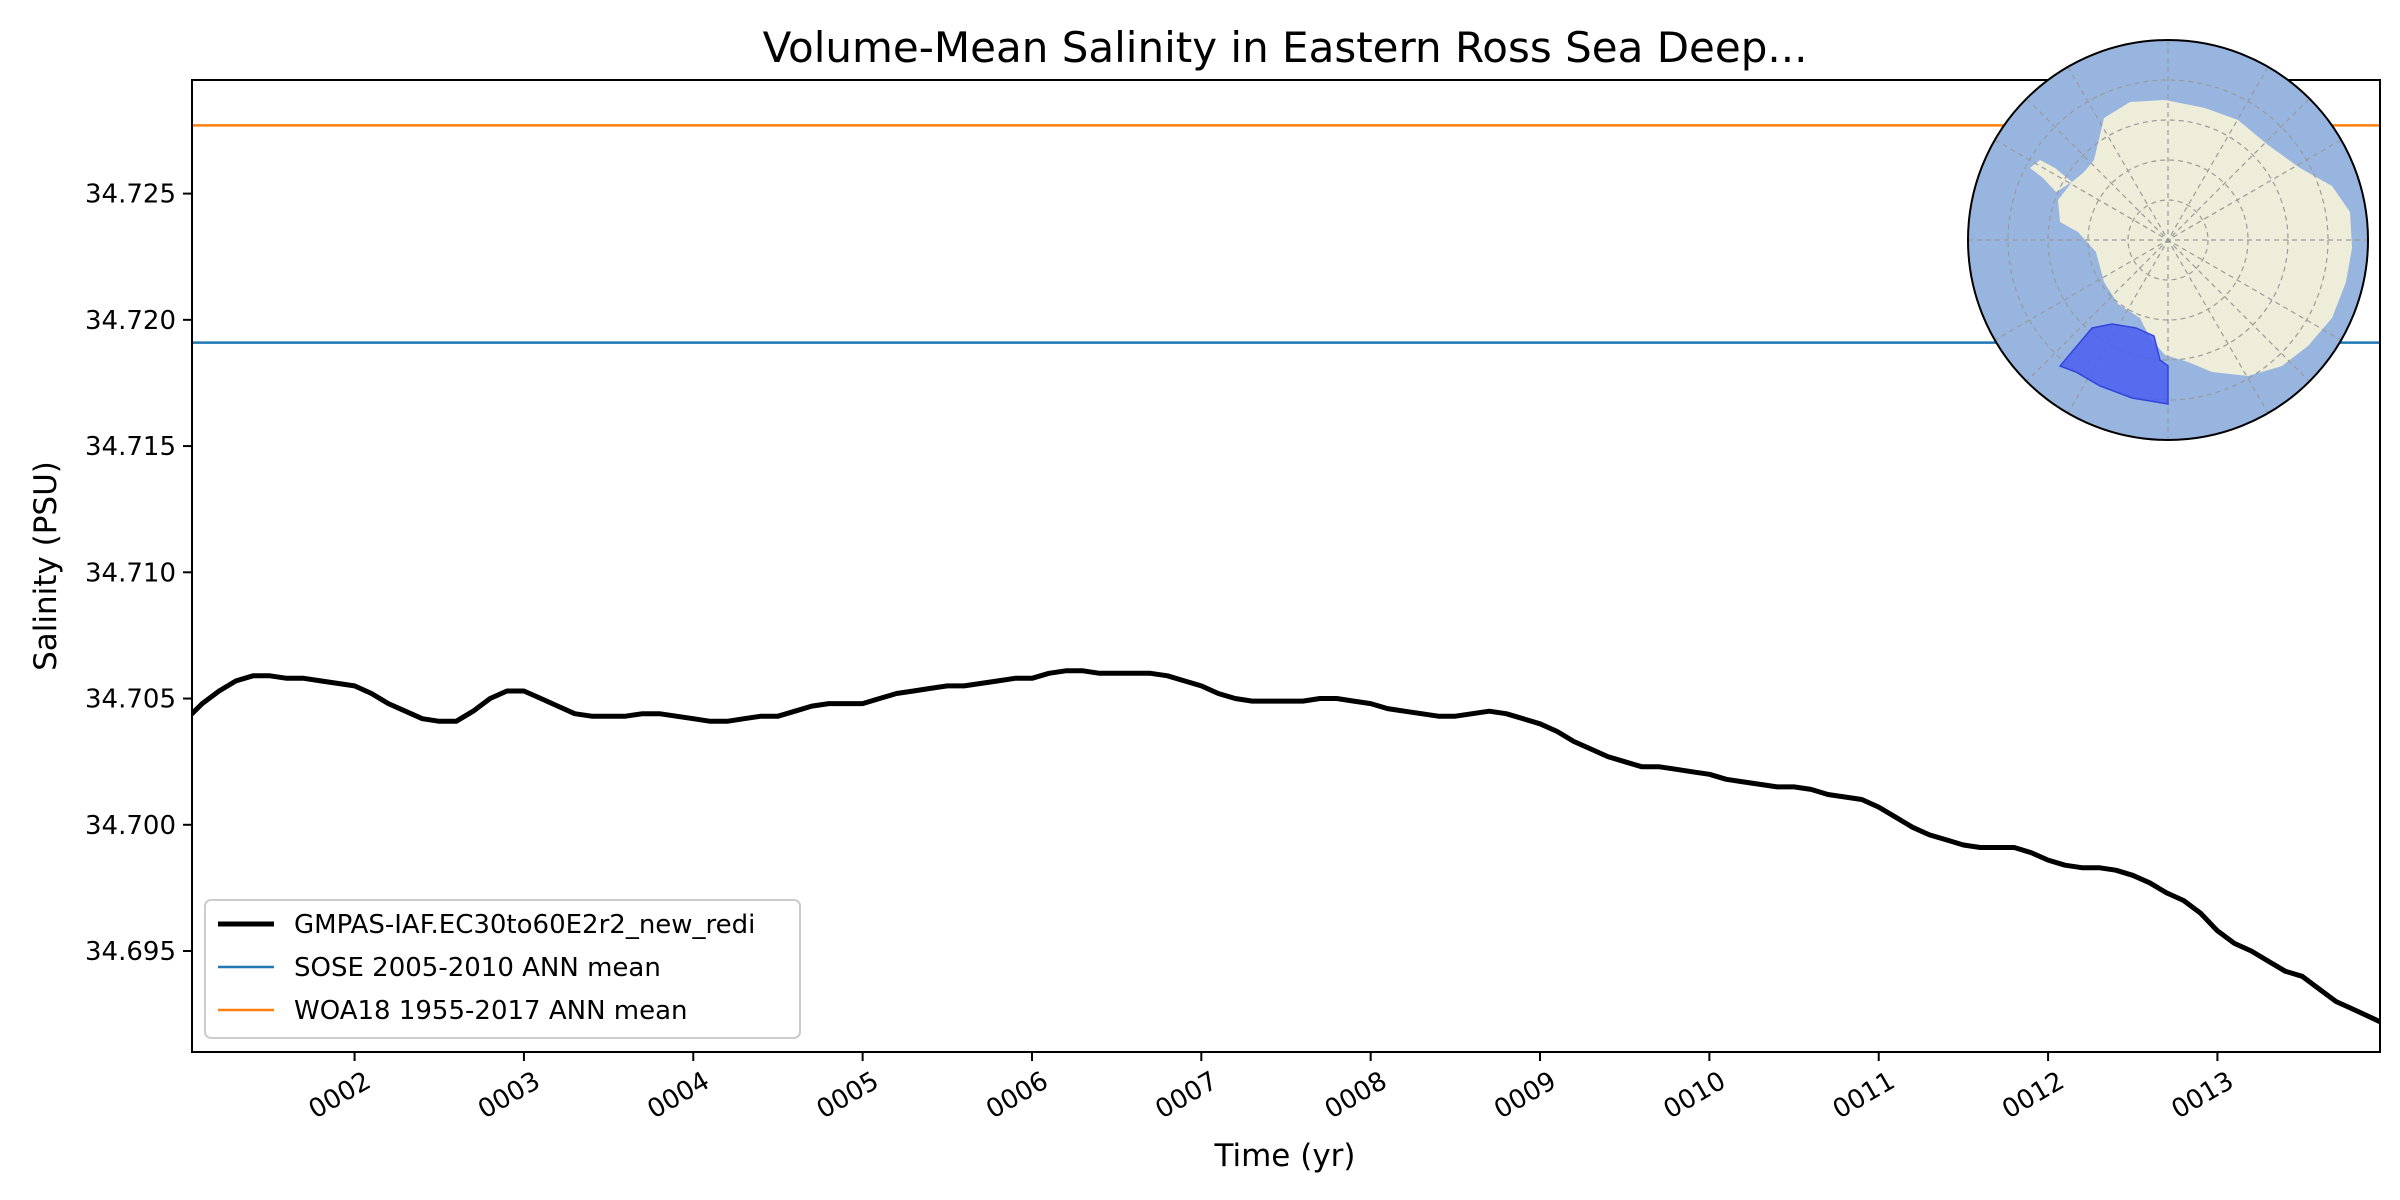 The width and height of the screenshot is (2400, 1200). Describe the element at coordinates (130, 447) in the screenshot. I see `y-tick-label: 34.715` at that location.